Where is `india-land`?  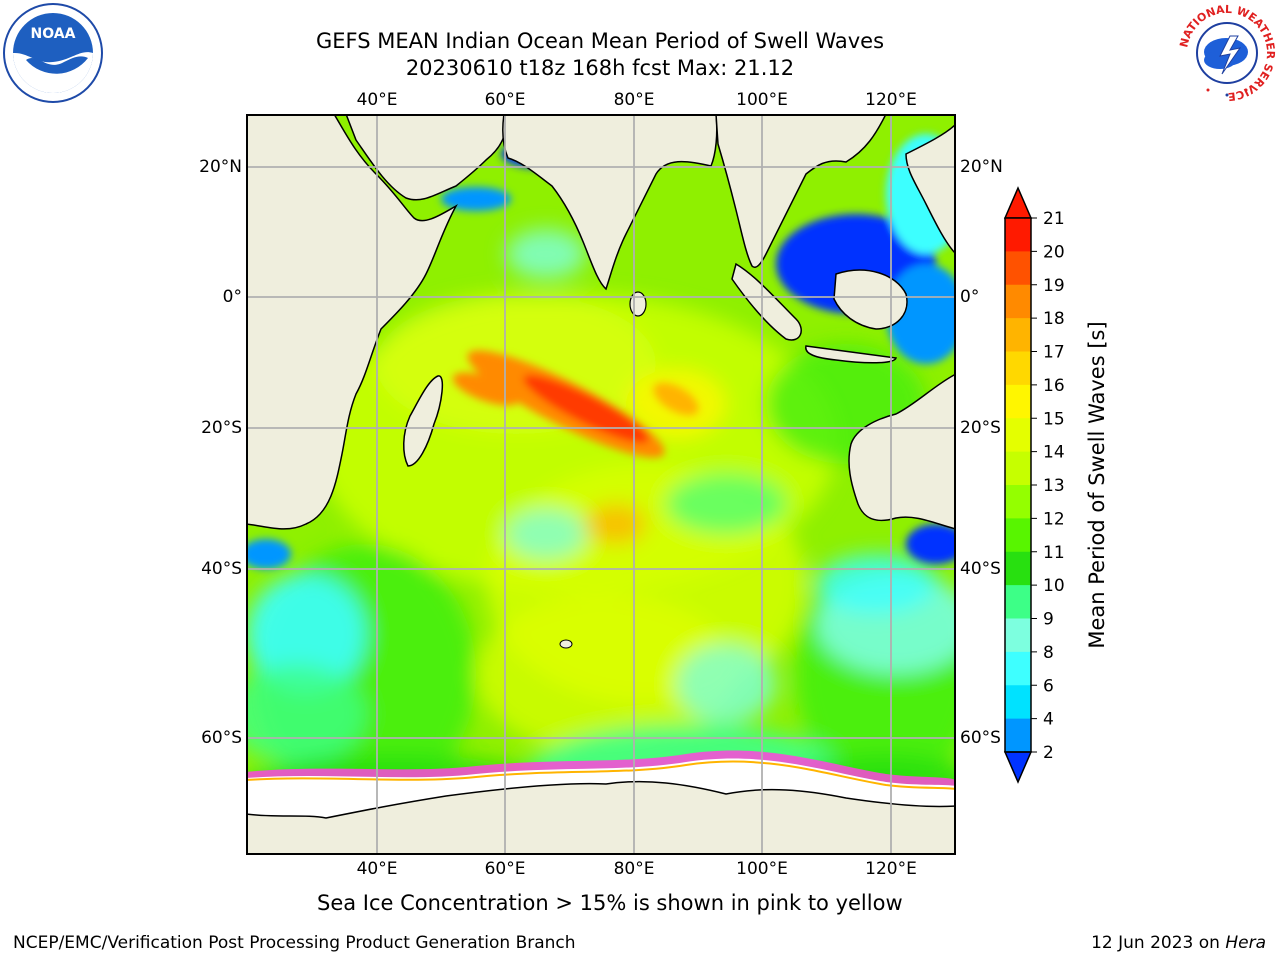
india-land is located at coordinates (610, 203).